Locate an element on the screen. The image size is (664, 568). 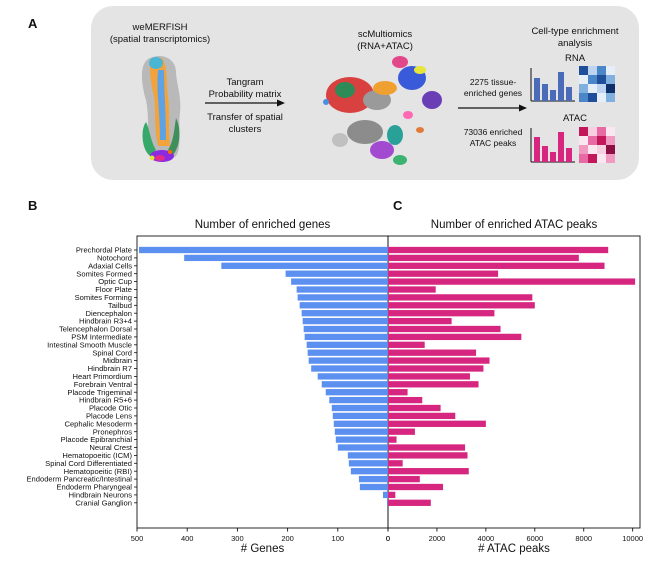
category-label: Tailbud is located at coordinates (120, 305).